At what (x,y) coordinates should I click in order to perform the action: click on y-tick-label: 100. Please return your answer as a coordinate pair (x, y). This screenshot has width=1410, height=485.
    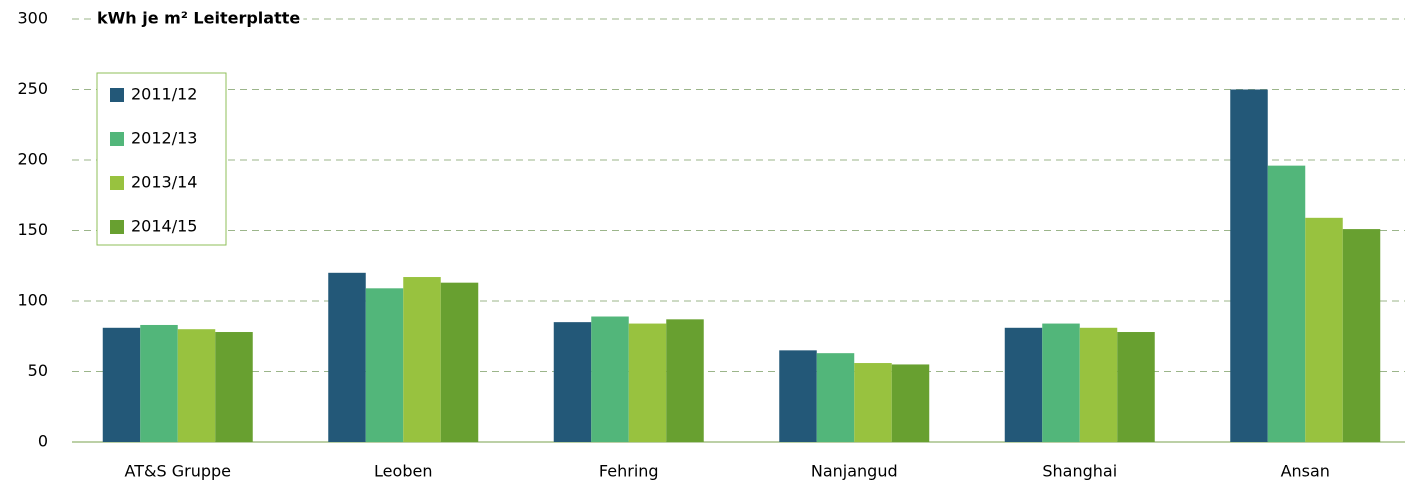
    Looking at the image, I should click on (32, 300).